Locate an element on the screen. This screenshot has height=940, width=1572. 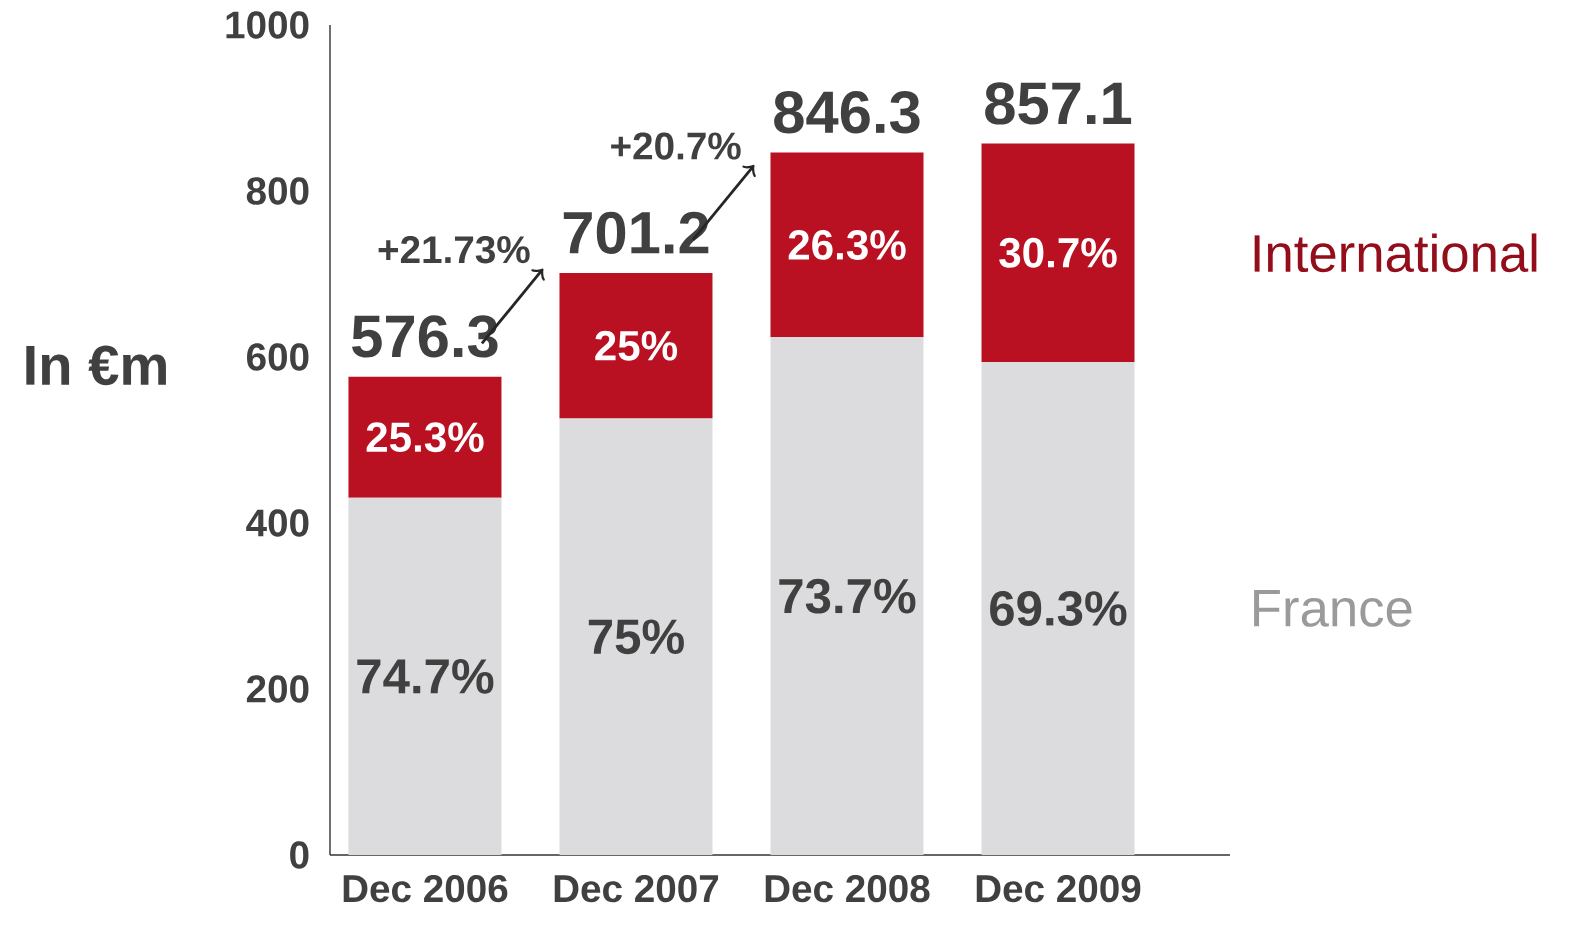
y-tick-label: 0 is located at coordinates (299, 855).